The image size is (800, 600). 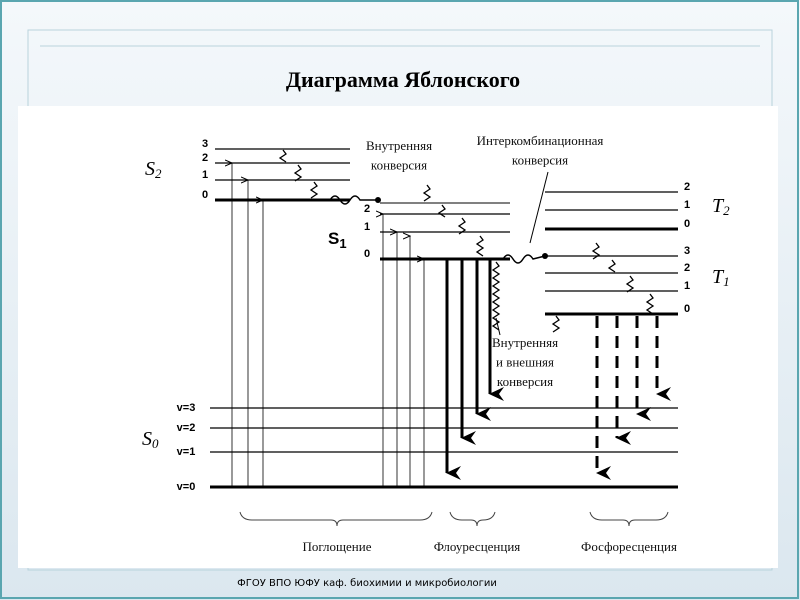 I want to click on process-label: Фосфоресценция, so click(x=629, y=546).